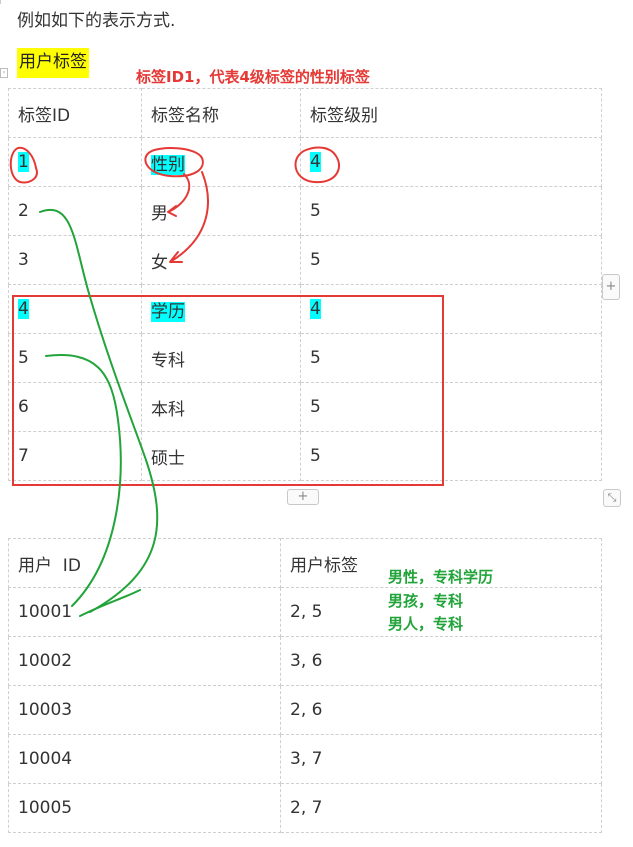 The height and width of the screenshot is (847, 633). What do you see at coordinates (75, 211) in the screenshot?
I see `table-cell: 2` at bounding box center [75, 211].